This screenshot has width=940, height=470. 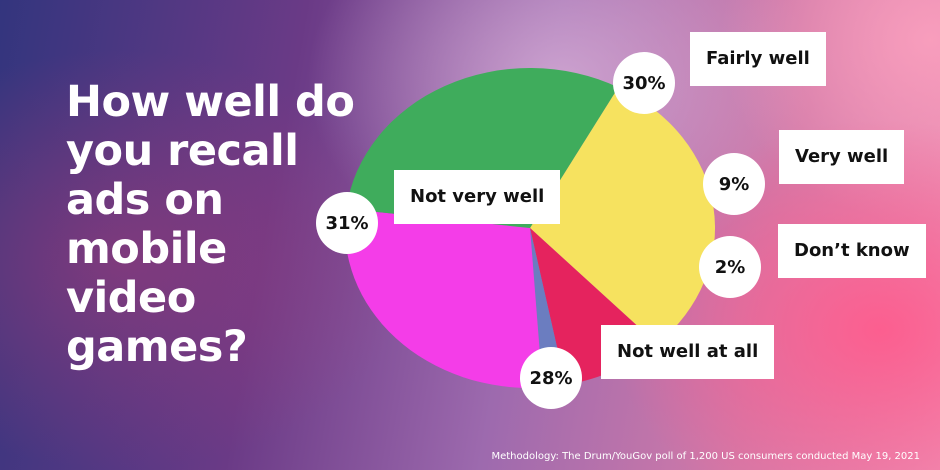 What do you see at coordinates (842, 157) in the screenshot?
I see `callout-very-well: Very well` at bounding box center [842, 157].